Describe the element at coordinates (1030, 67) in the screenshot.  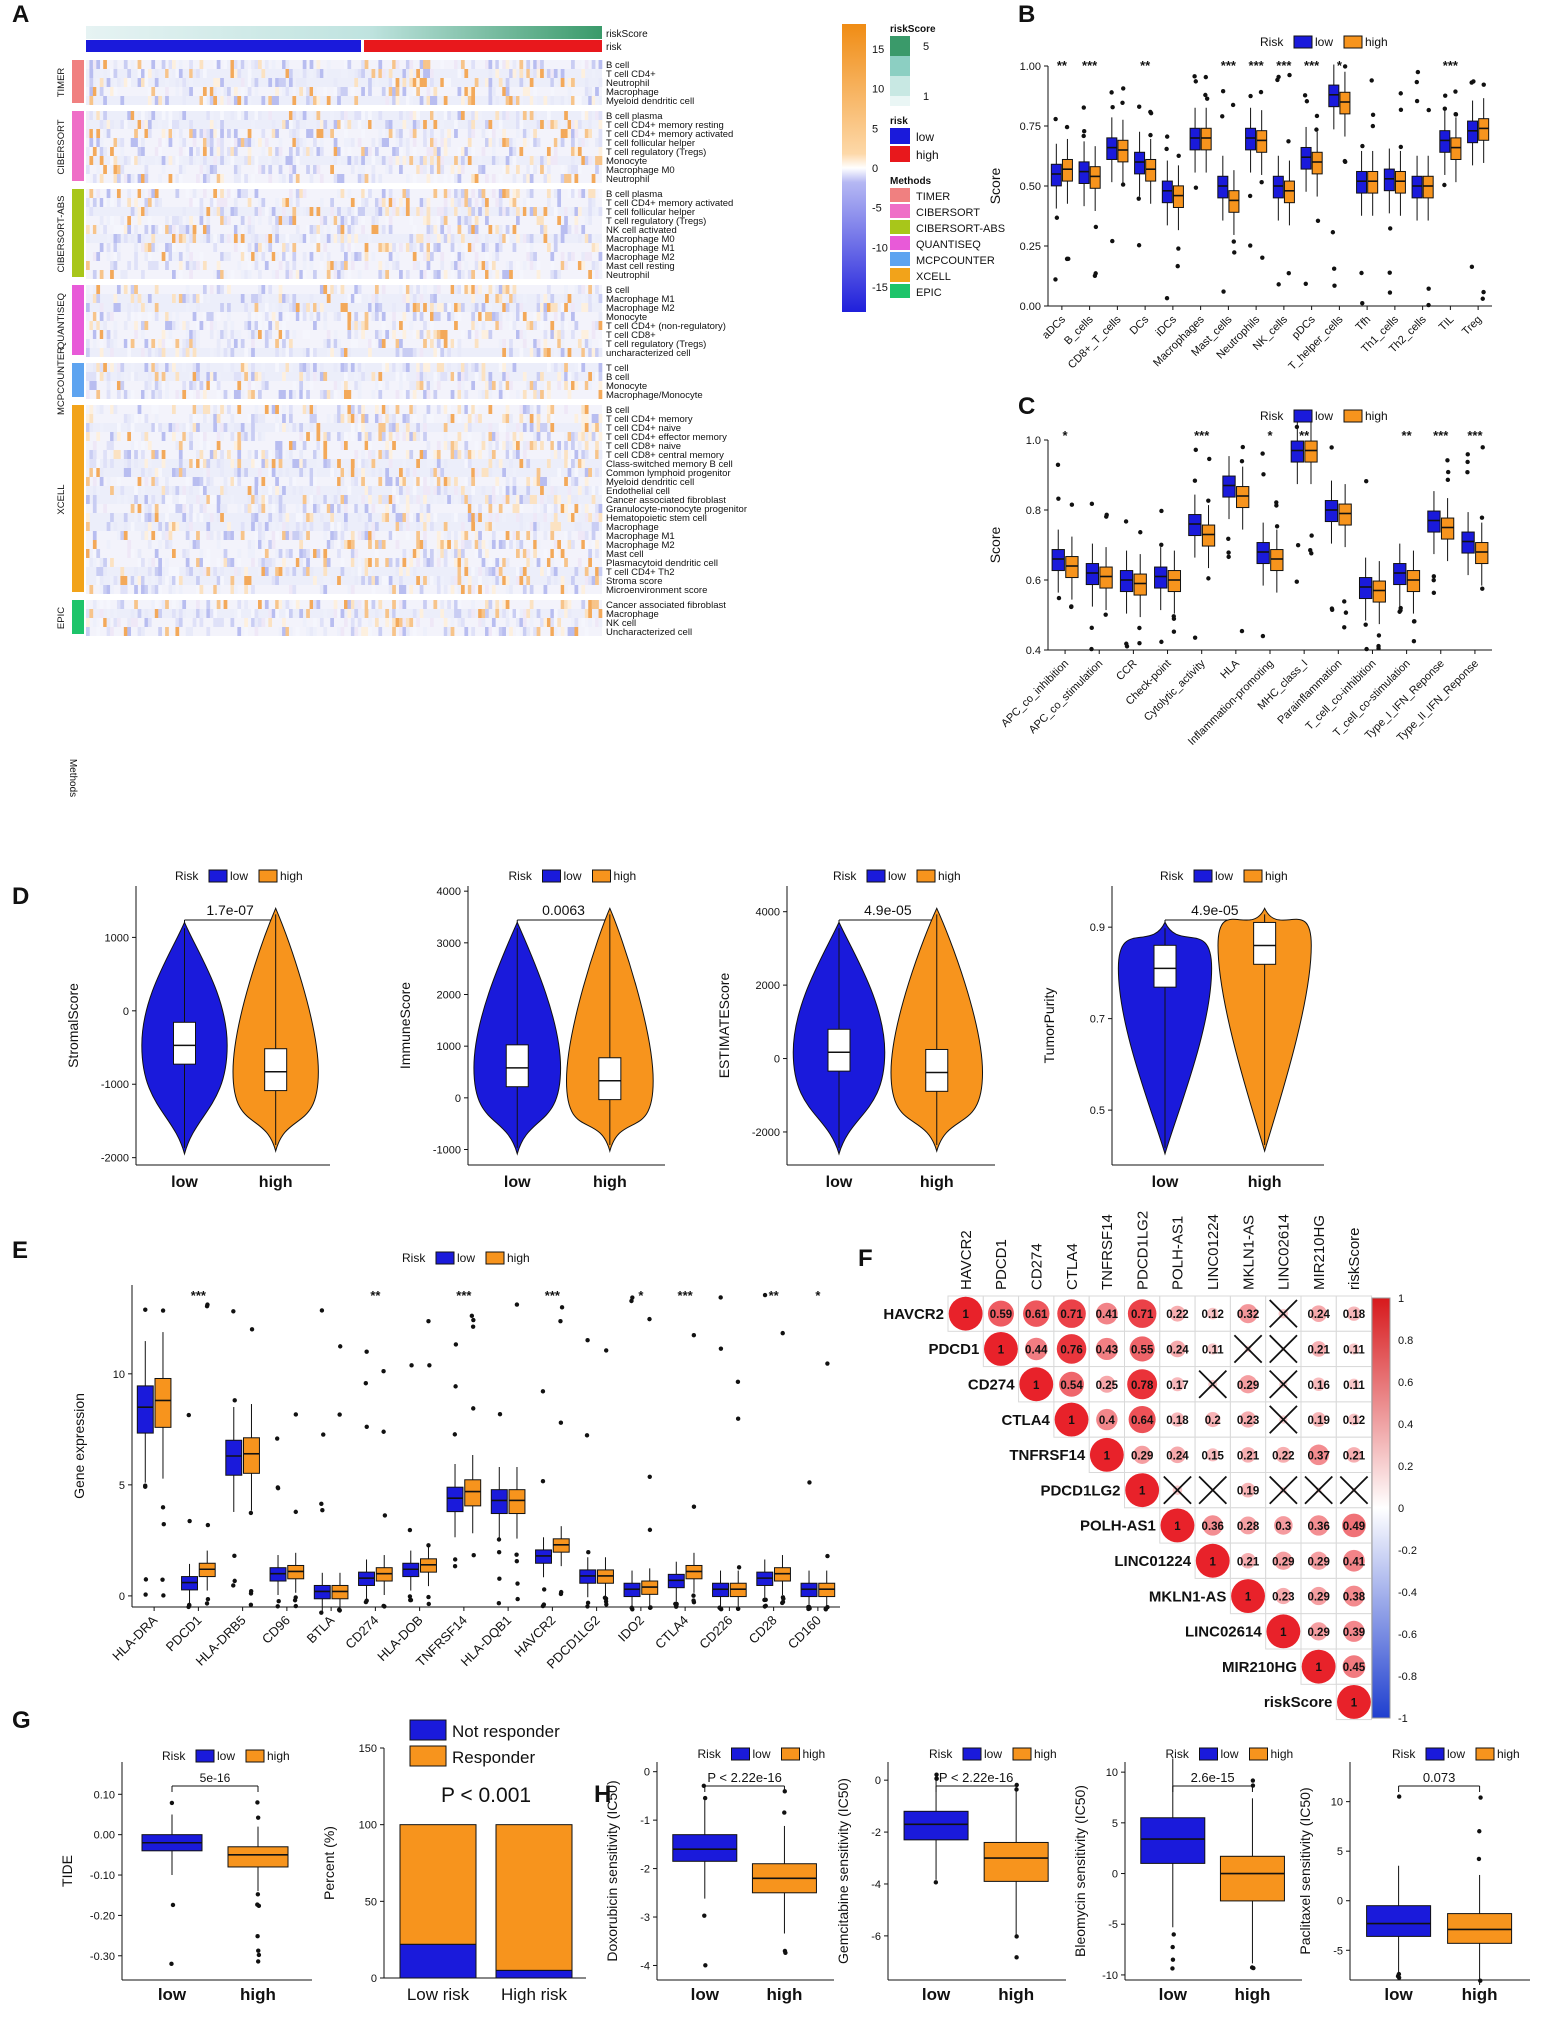
I see `y-tick-label: 1.00` at that location.